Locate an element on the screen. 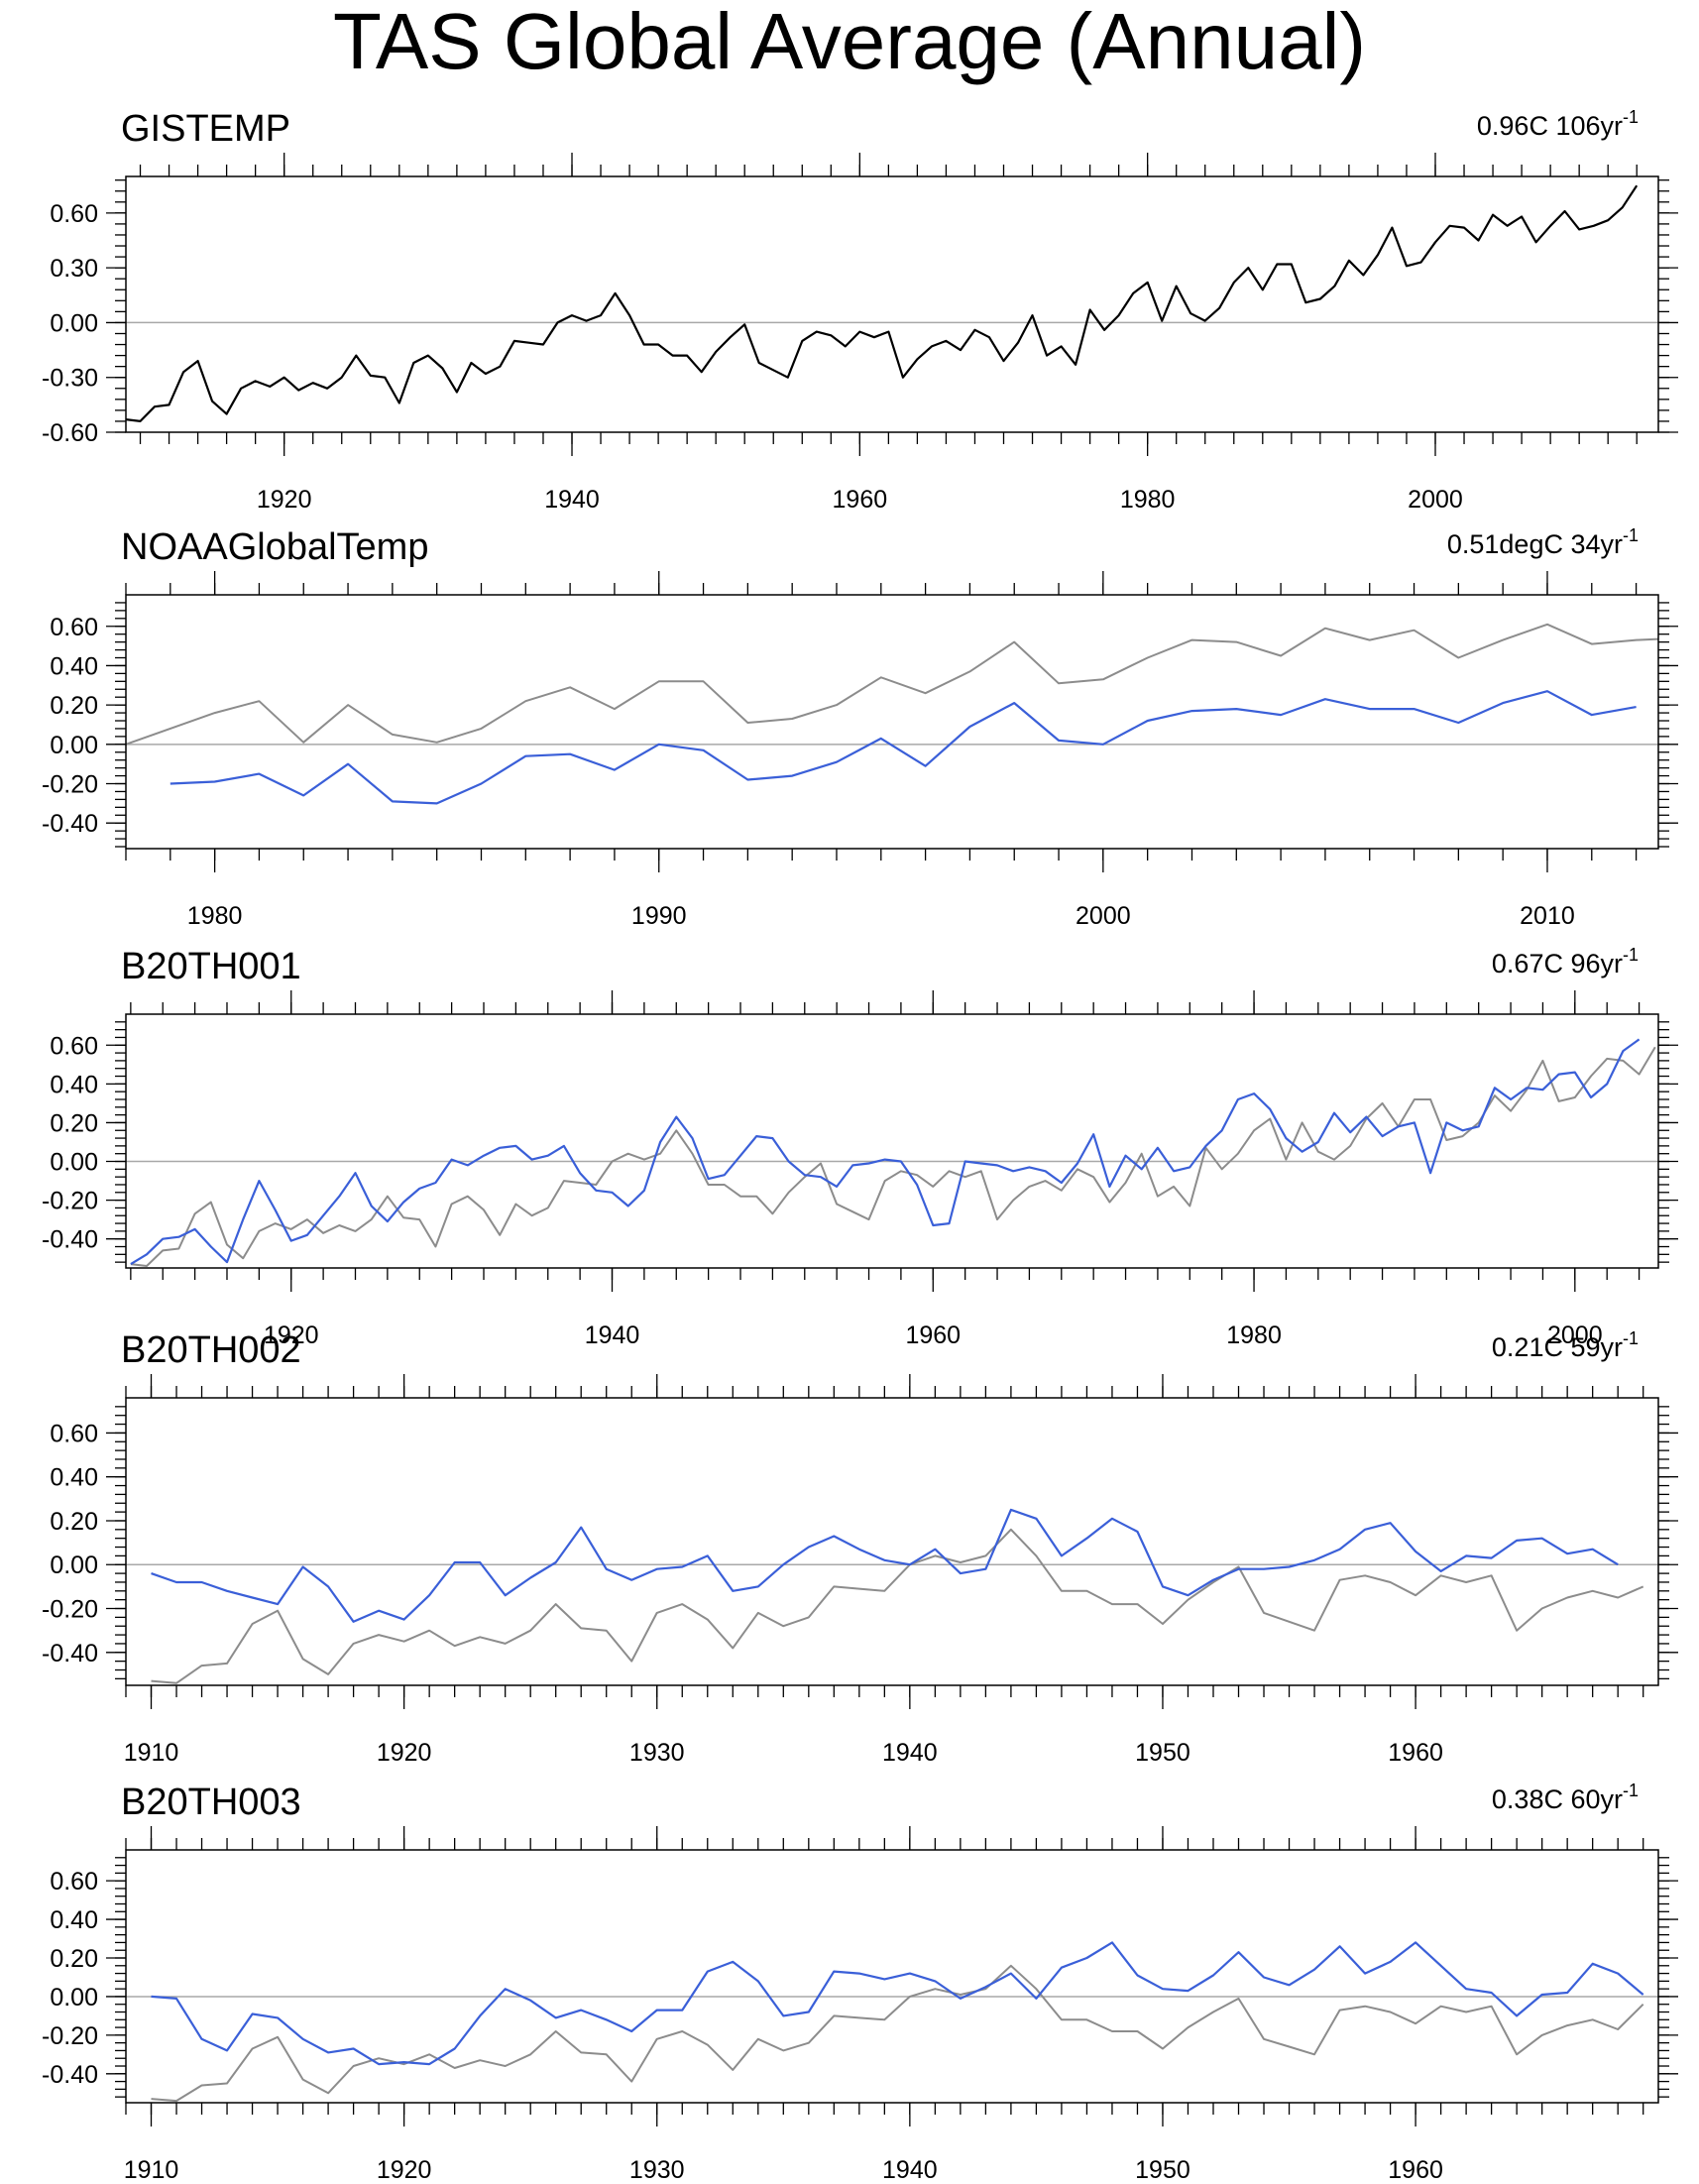  panel-title: B20TH002 is located at coordinates (211, 1350).